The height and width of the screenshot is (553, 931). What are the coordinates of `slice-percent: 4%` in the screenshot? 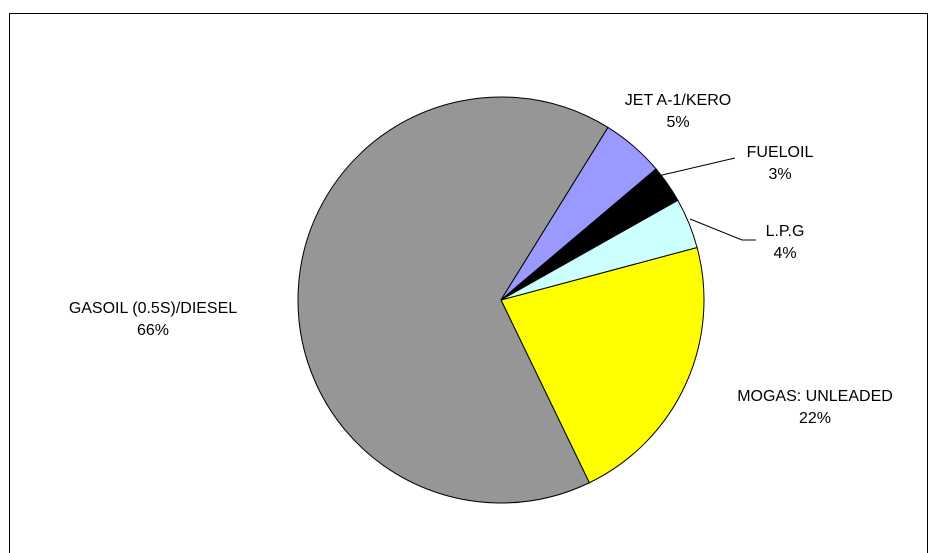 It's located at (785, 253).